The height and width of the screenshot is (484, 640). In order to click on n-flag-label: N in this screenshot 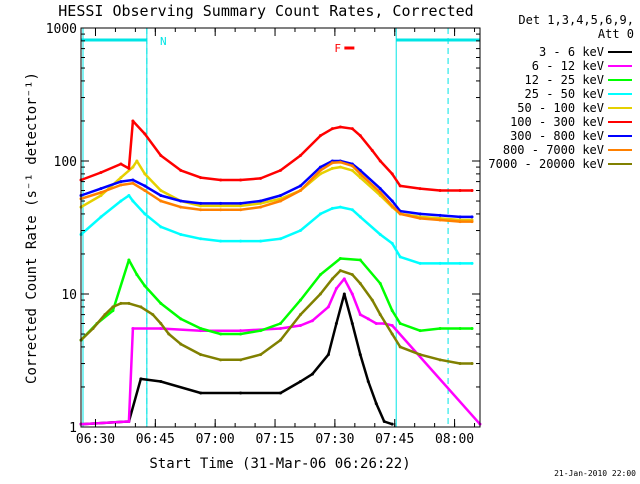, I will do `click(163, 41)`.